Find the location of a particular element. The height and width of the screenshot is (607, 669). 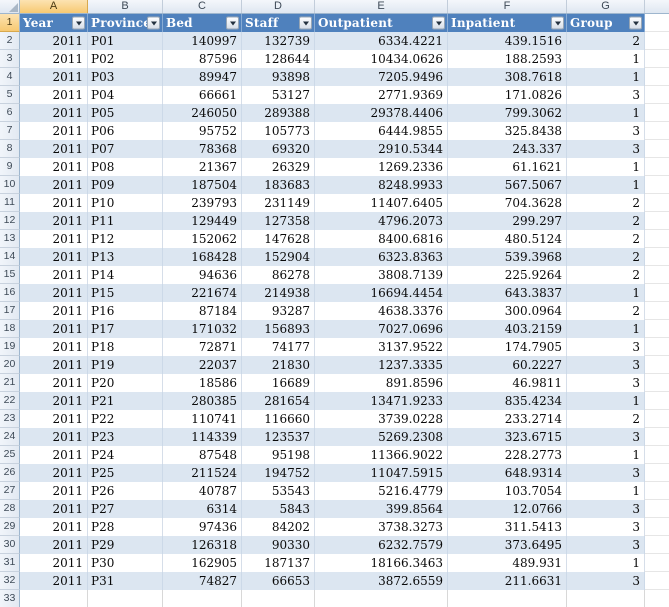

row-header-20: 20 is located at coordinates (10, 365).